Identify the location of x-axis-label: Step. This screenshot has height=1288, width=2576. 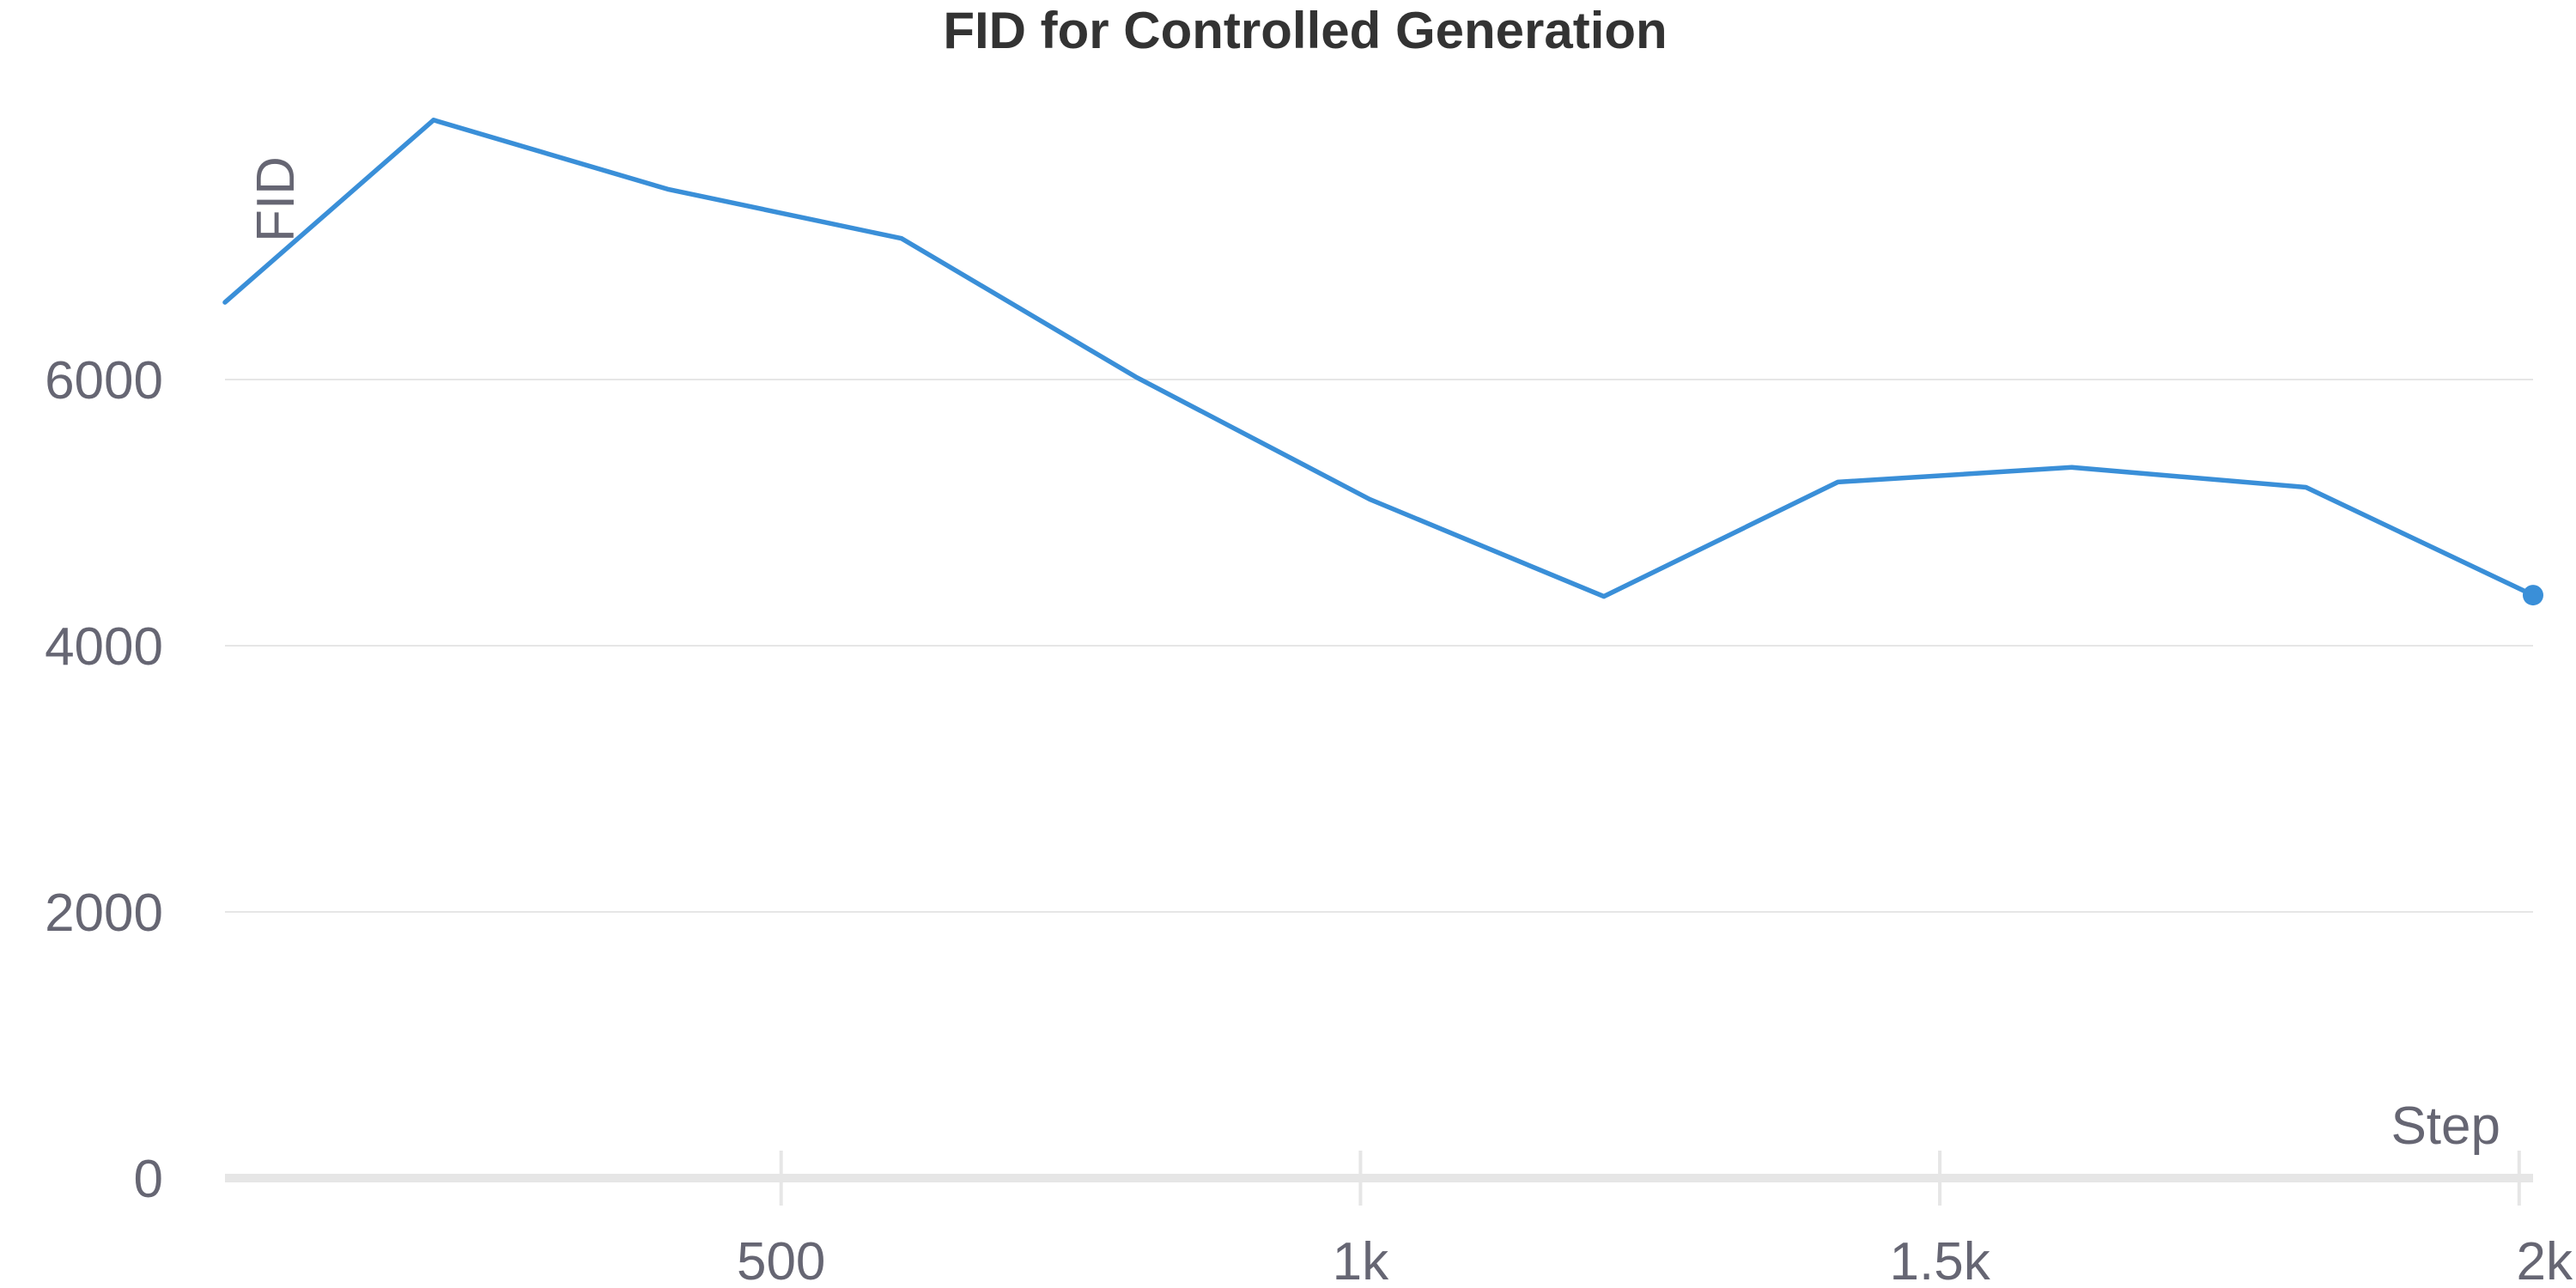
(2445, 1126).